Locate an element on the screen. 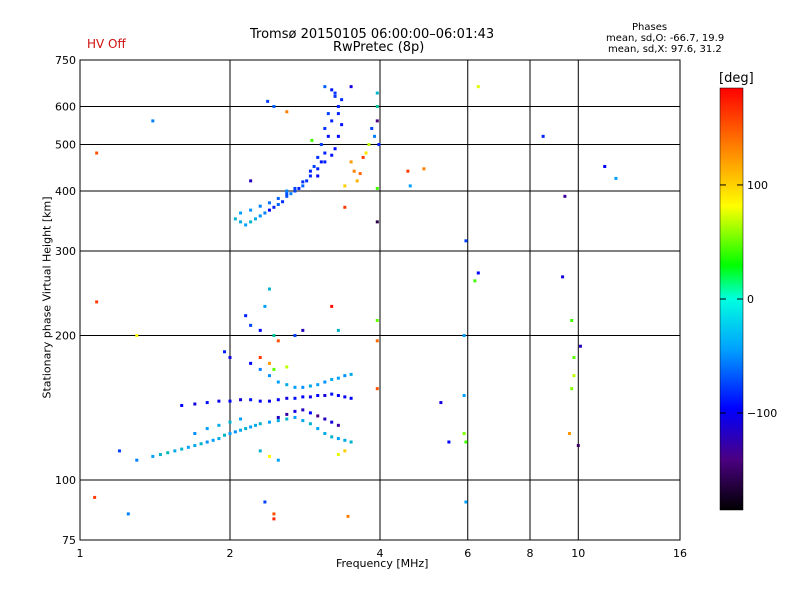  y-tick-label: 200 is located at coordinates (65, 336).